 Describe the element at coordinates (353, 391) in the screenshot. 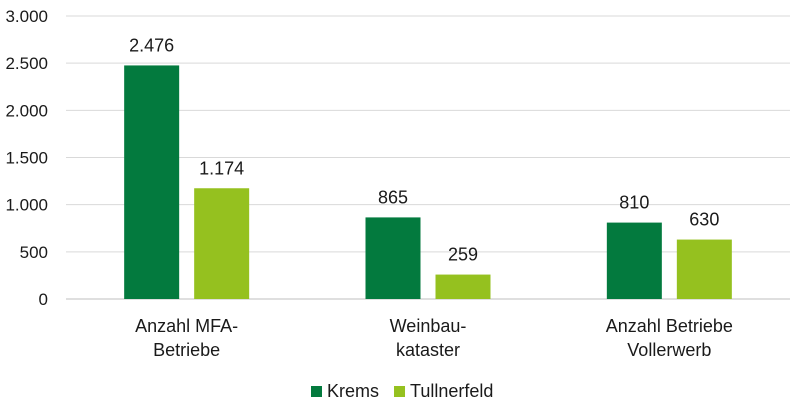

I see `legend-label: Krems` at that location.